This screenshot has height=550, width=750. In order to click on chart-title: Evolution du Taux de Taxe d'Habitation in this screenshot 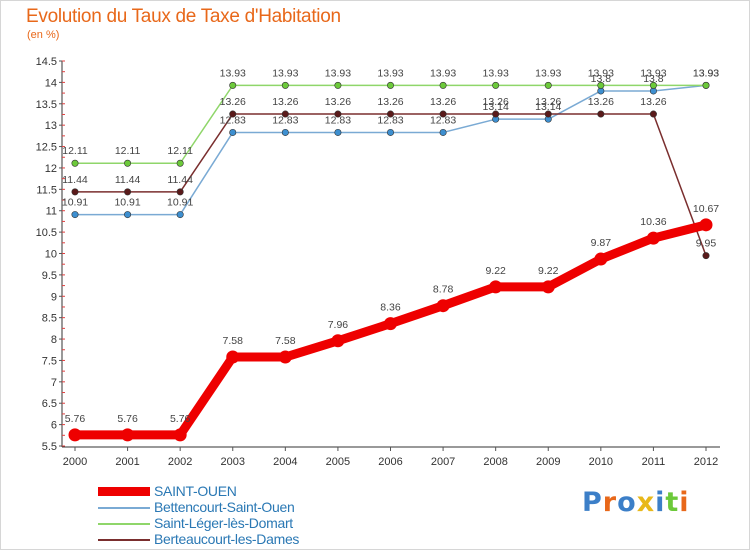, I will do `click(183, 16)`.